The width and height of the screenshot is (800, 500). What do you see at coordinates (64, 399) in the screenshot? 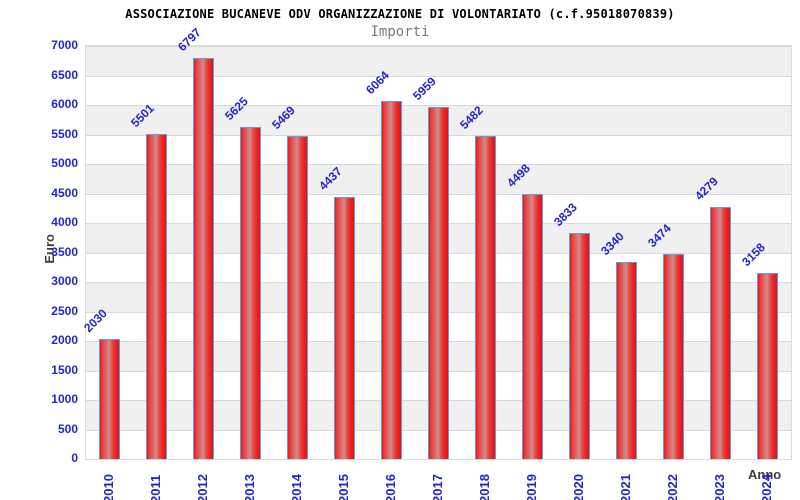
I see `y-axis-tick-label: 1000` at bounding box center [64, 399].